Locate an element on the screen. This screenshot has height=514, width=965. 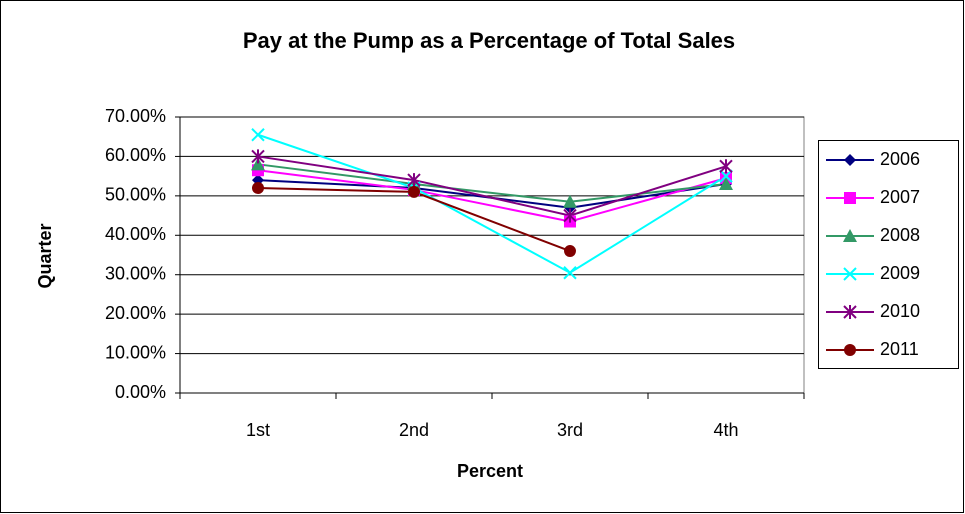
x-tick-label: 4th is located at coordinates (725, 430).